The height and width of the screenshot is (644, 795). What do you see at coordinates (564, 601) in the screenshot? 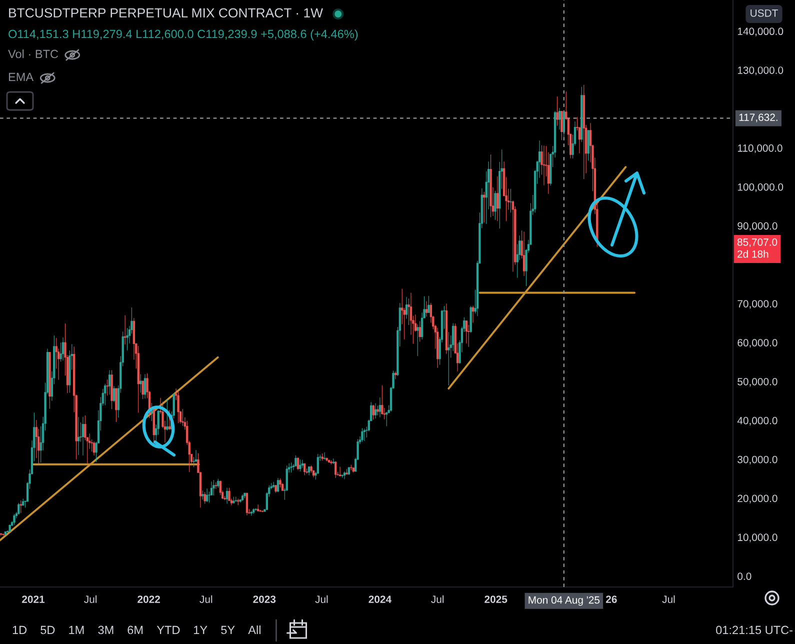
I see `ref-line-label: Mon 04 Aug '25` at bounding box center [564, 601].